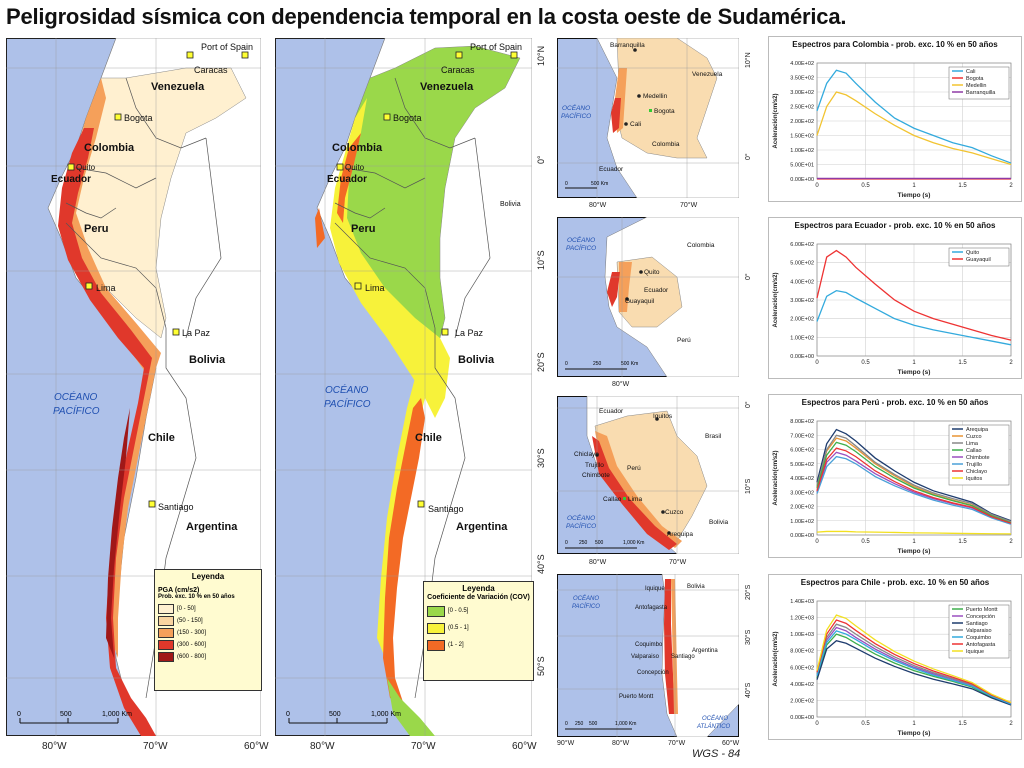  What do you see at coordinates (977, 430) in the screenshot?
I see `legend-entry: Arequipa` at bounding box center [977, 430].